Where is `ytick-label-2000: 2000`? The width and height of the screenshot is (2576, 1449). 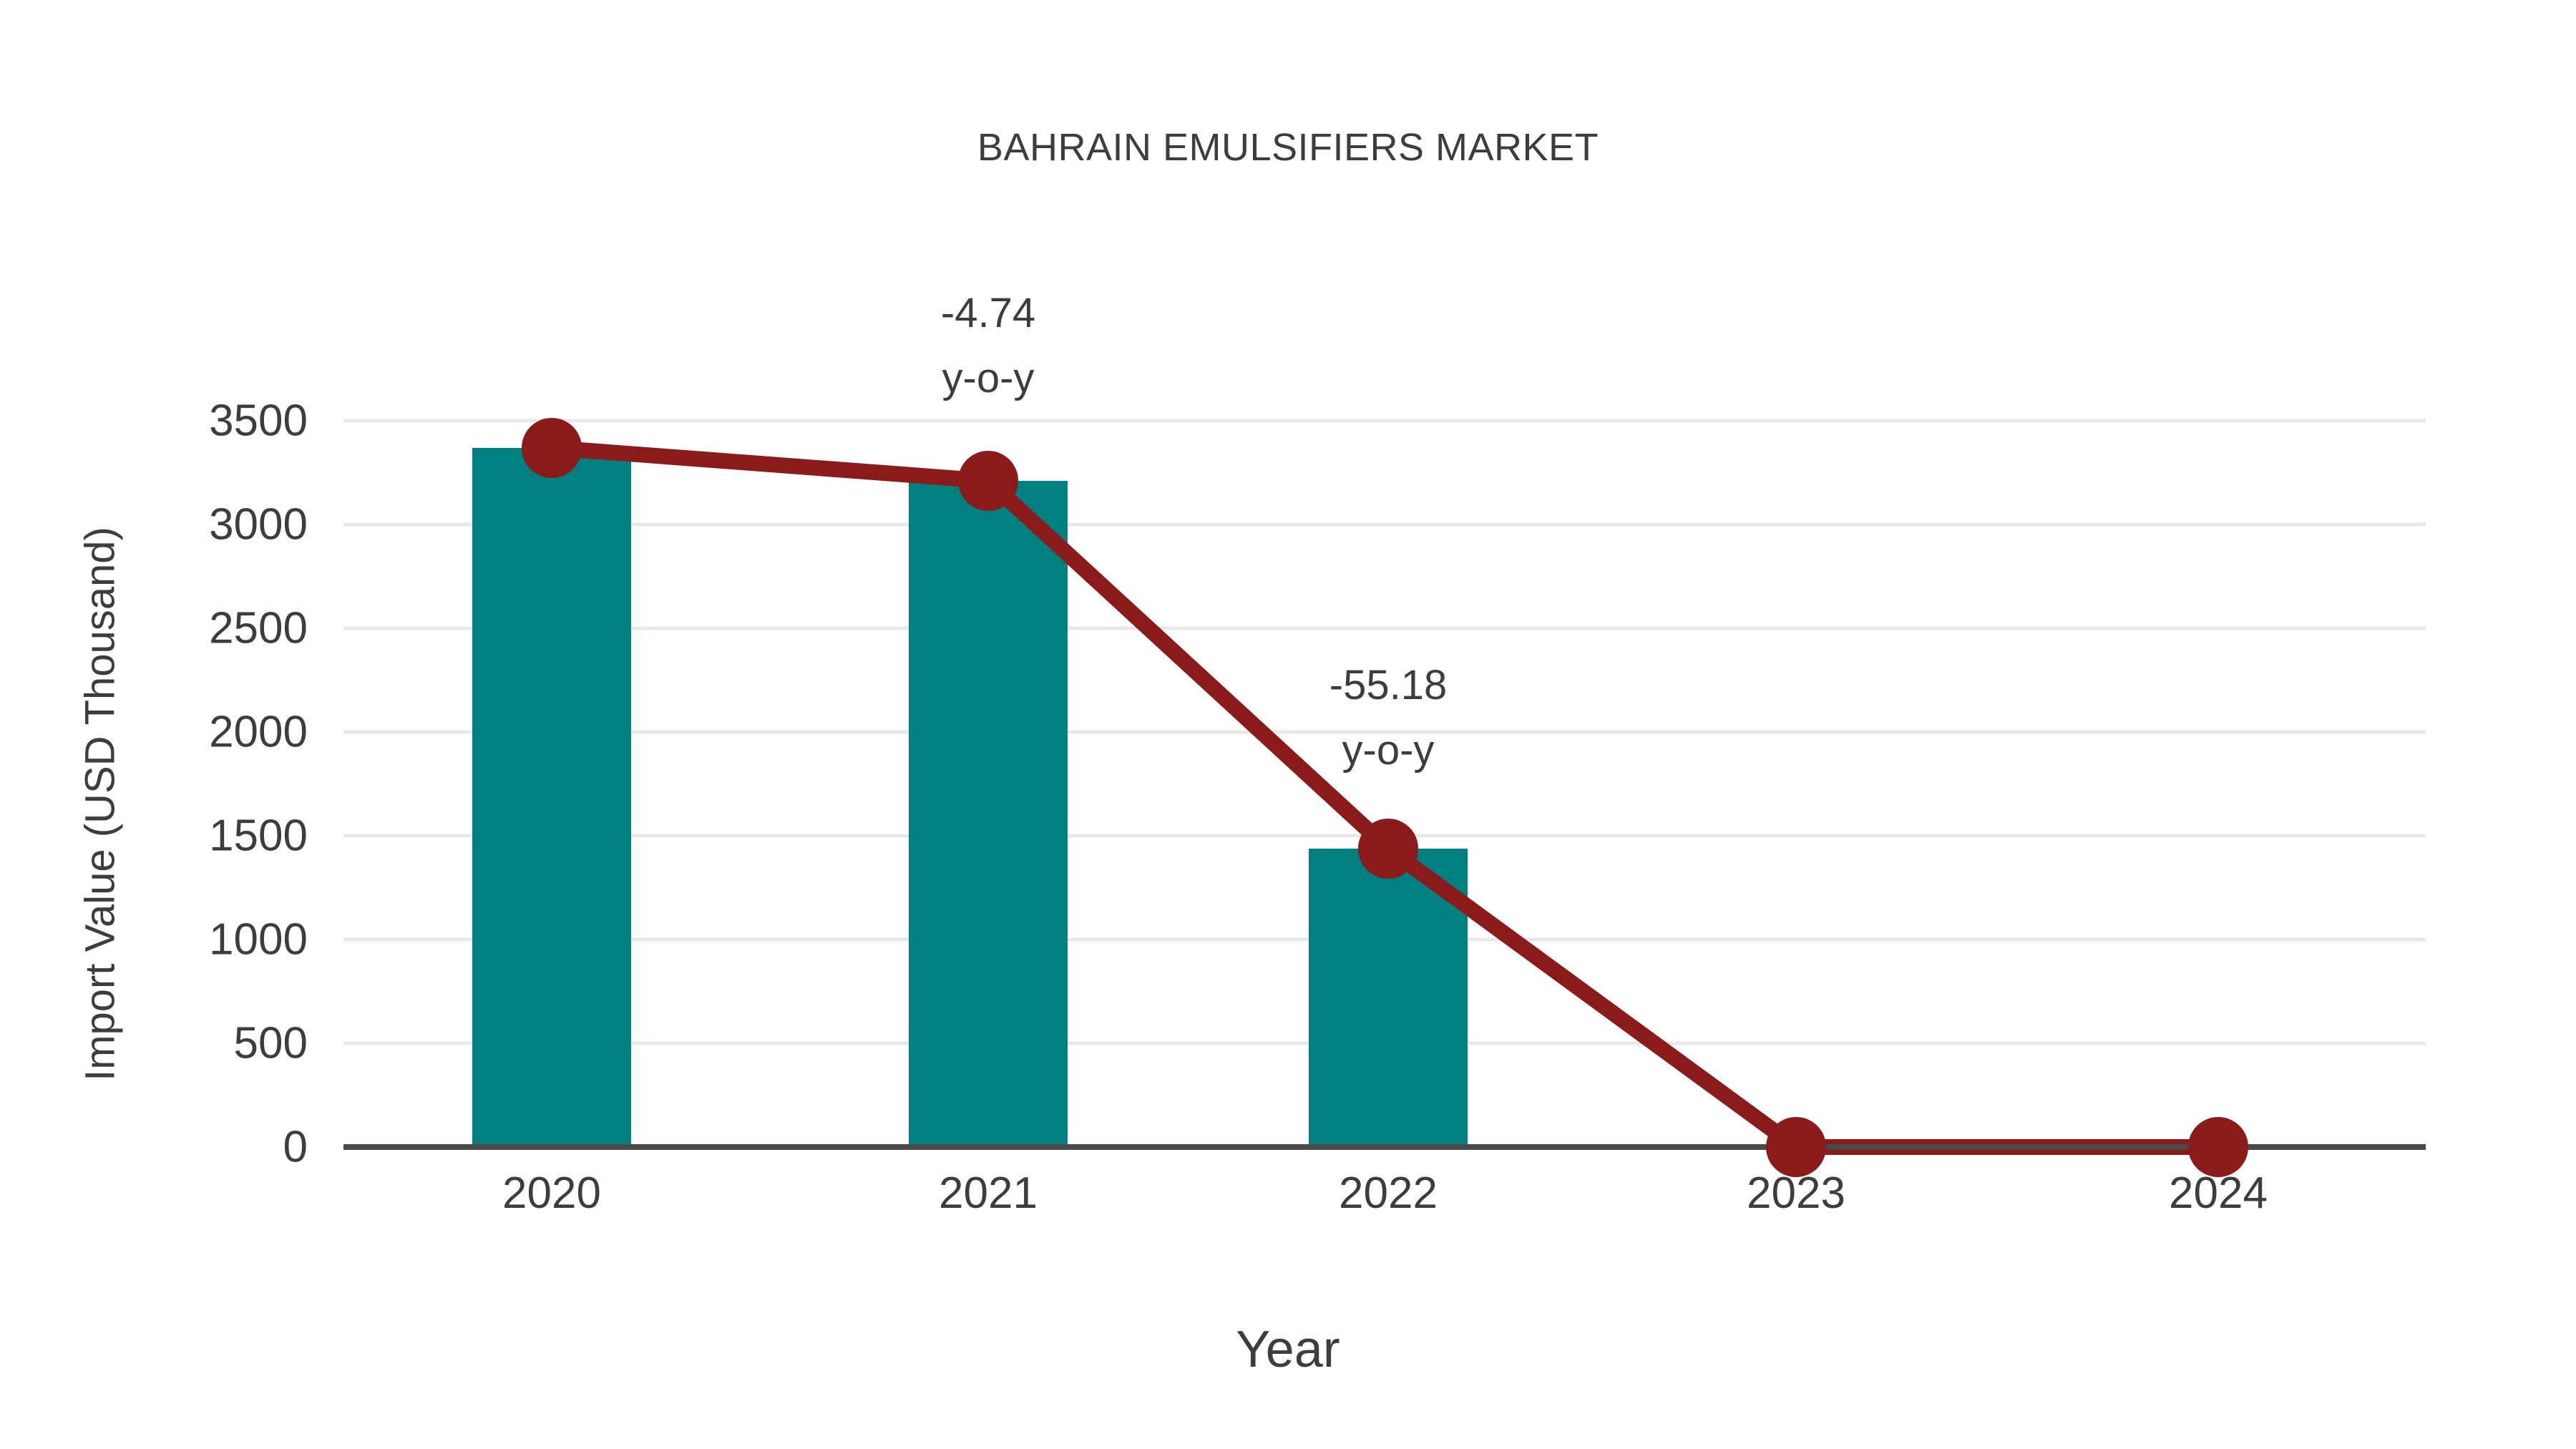 ytick-label-2000: 2000 is located at coordinates (258, 732).